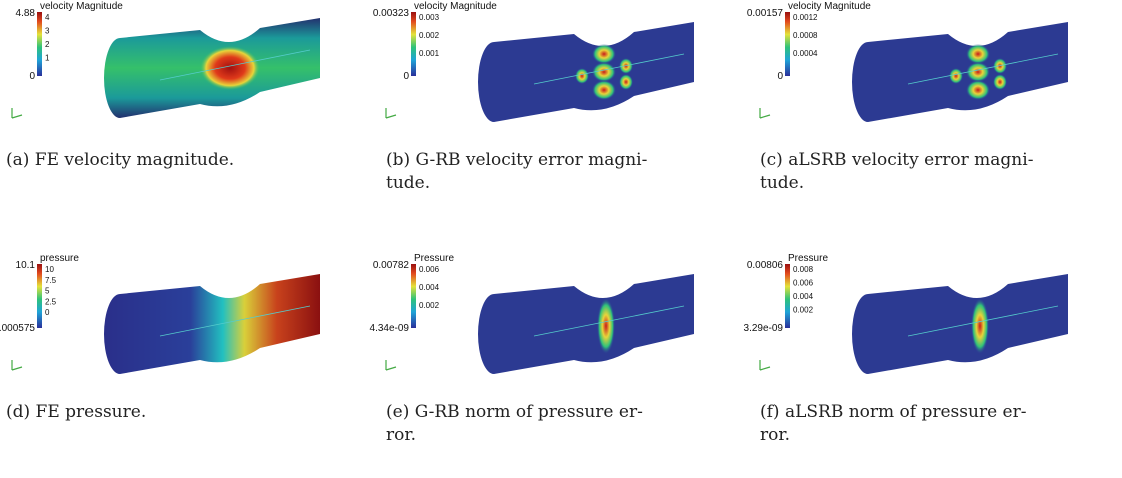 The width and height of the screenshot is (1122, 478). Describe the element at coordinates (47, 31) in the screenshot. I see `colorbar-tick: 3` at that location.